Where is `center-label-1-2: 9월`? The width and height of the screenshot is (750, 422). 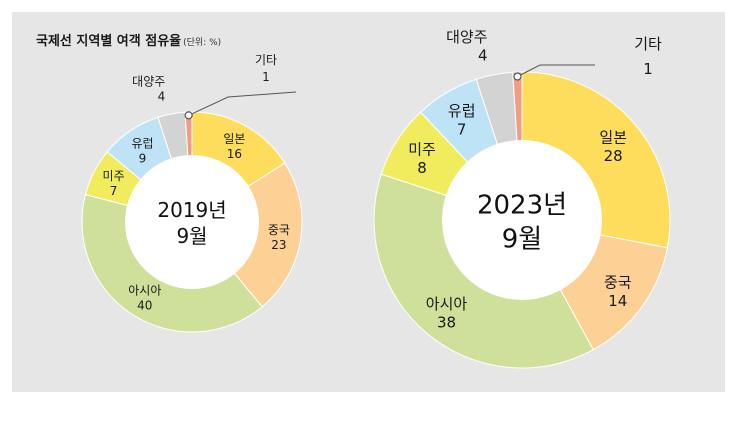
center-label-1-2: 9월 is located at coordinates (191, 236).